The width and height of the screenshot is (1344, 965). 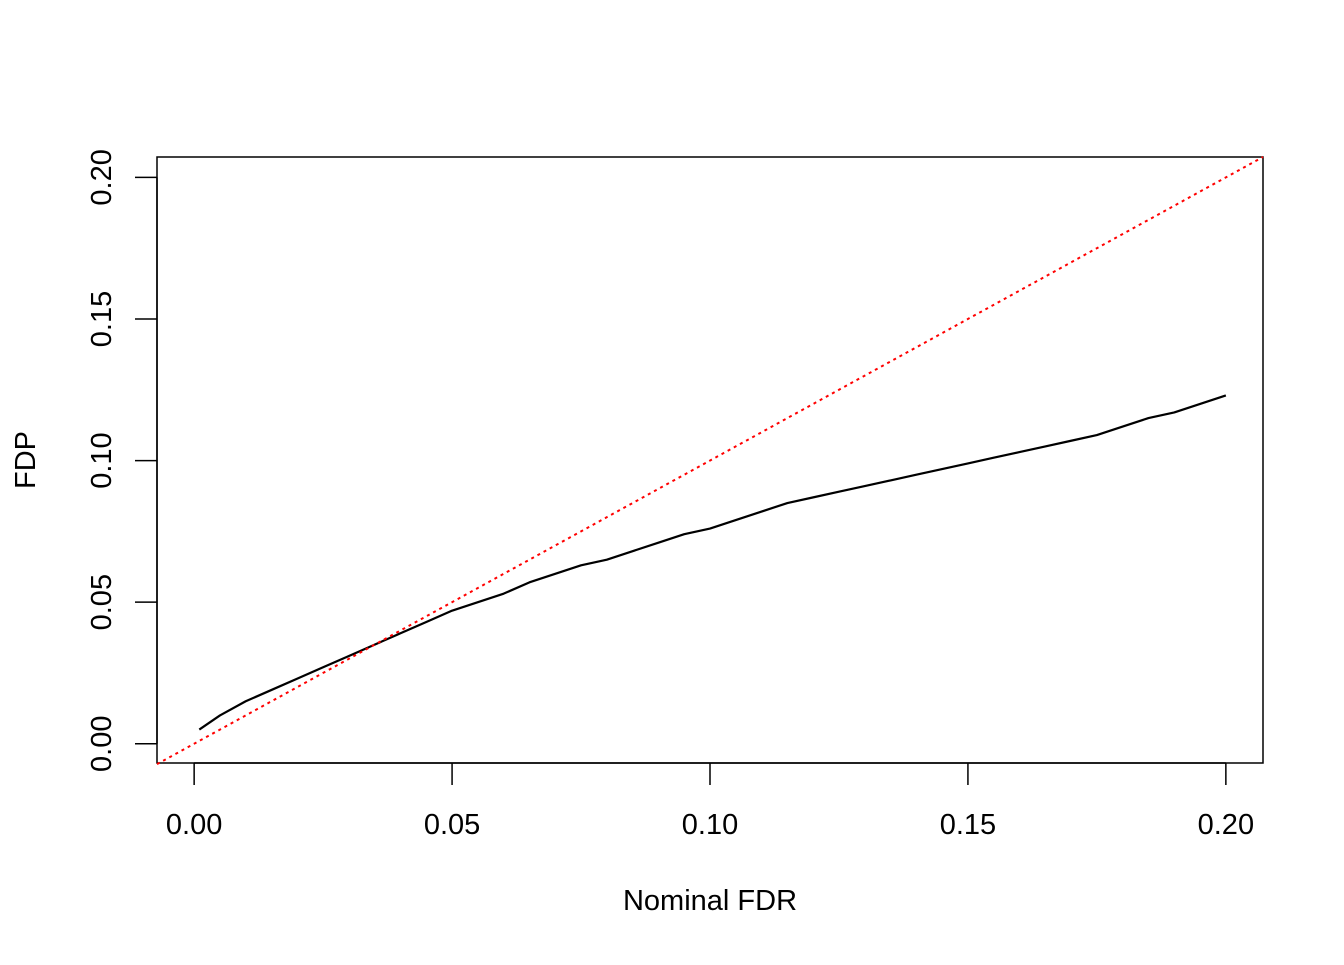 What do you see at coordinates (122, 460) in the screenshot?
I see `y-axis: 0.00 0.05 0.10 0.15 0.20` at bounding box center [122, 460].